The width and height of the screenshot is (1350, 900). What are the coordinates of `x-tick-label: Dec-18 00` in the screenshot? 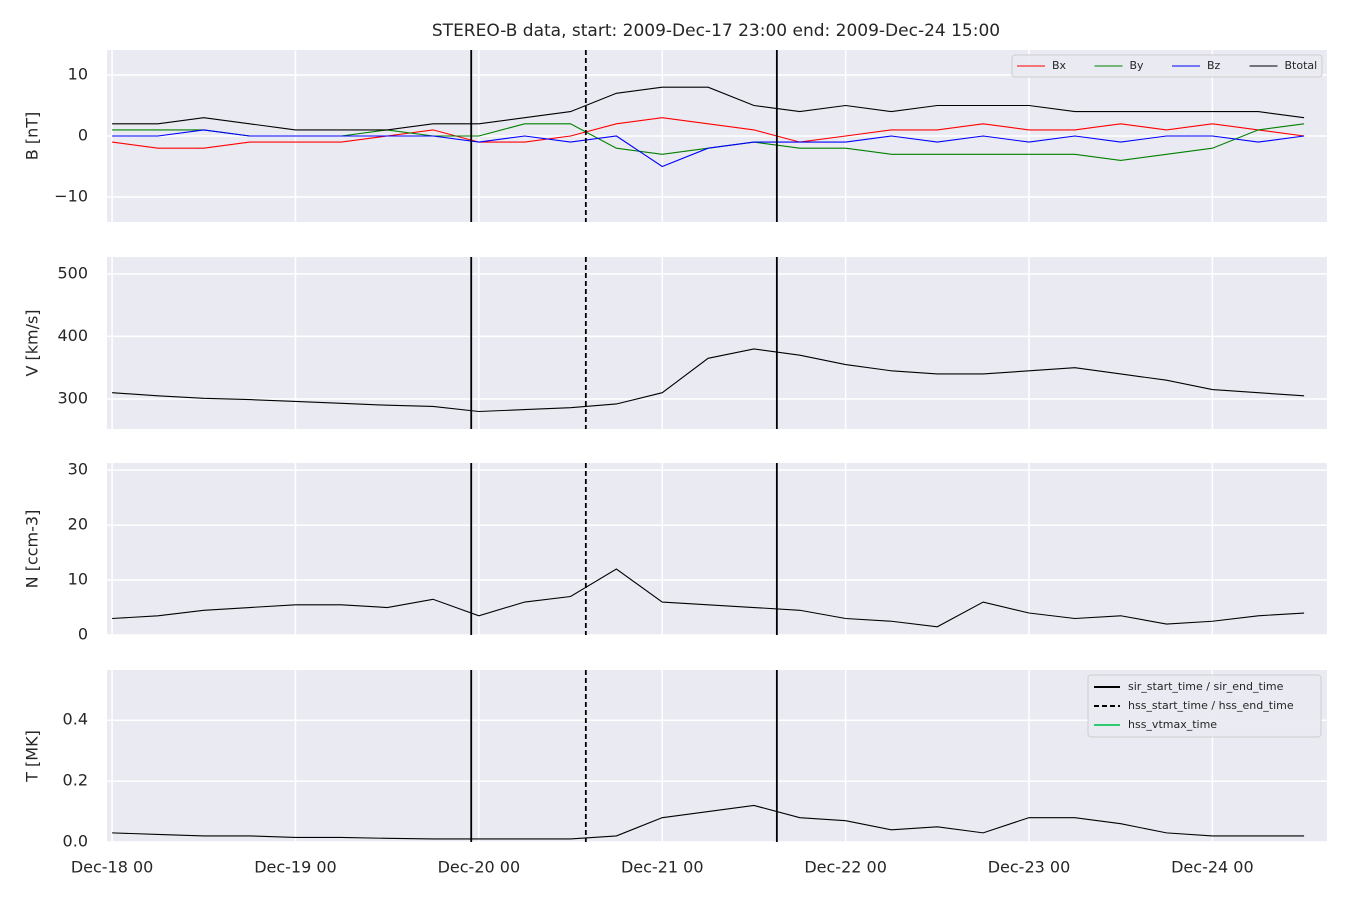 It's located at (112, 867).